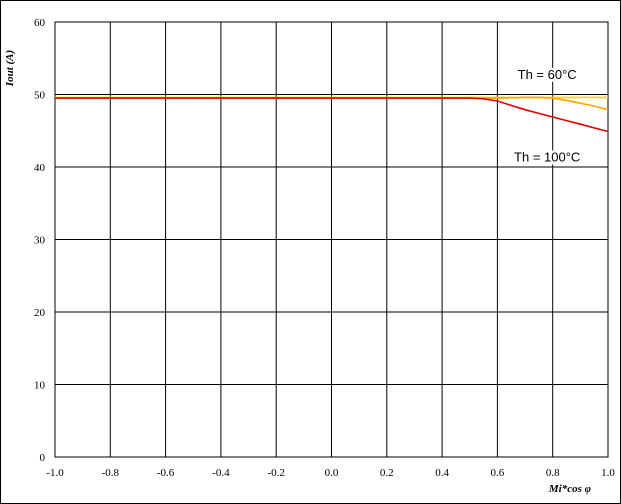  I want to click on x-tick-label: 0.4, so click(442, 473).